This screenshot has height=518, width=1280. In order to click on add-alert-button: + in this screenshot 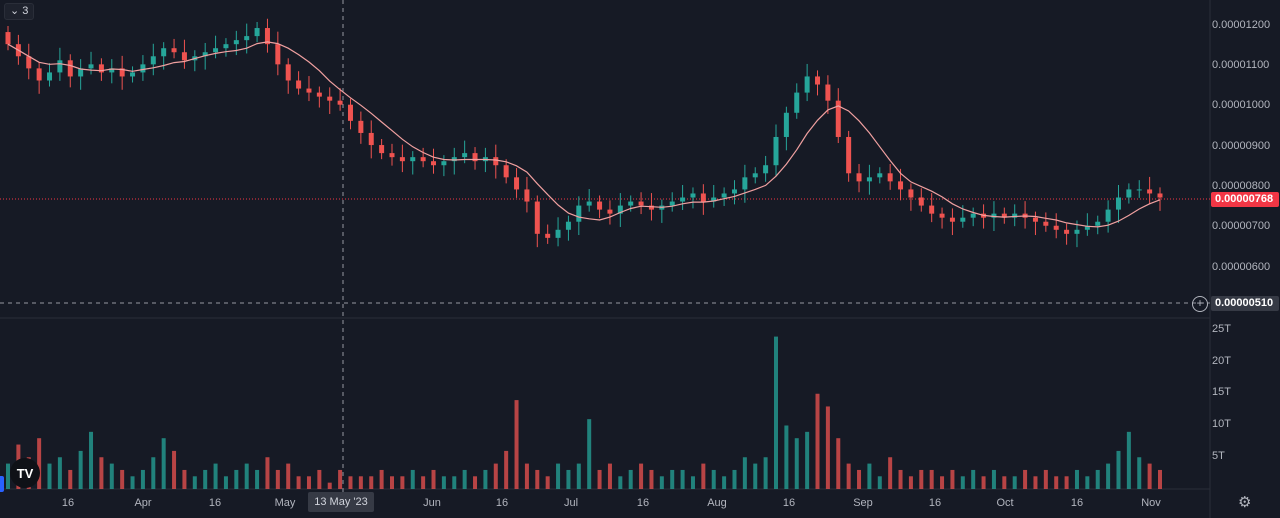, I will do `click(1200, 304)`.